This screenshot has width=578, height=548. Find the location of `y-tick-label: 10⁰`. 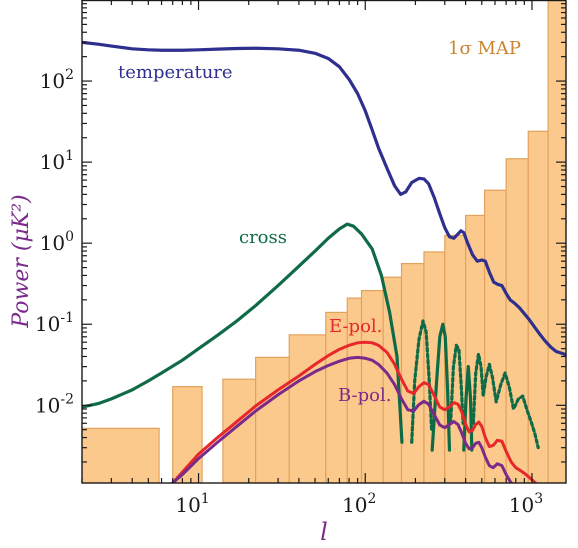

y-tick-label: 10⁰ is located at coordinates (57, 242).